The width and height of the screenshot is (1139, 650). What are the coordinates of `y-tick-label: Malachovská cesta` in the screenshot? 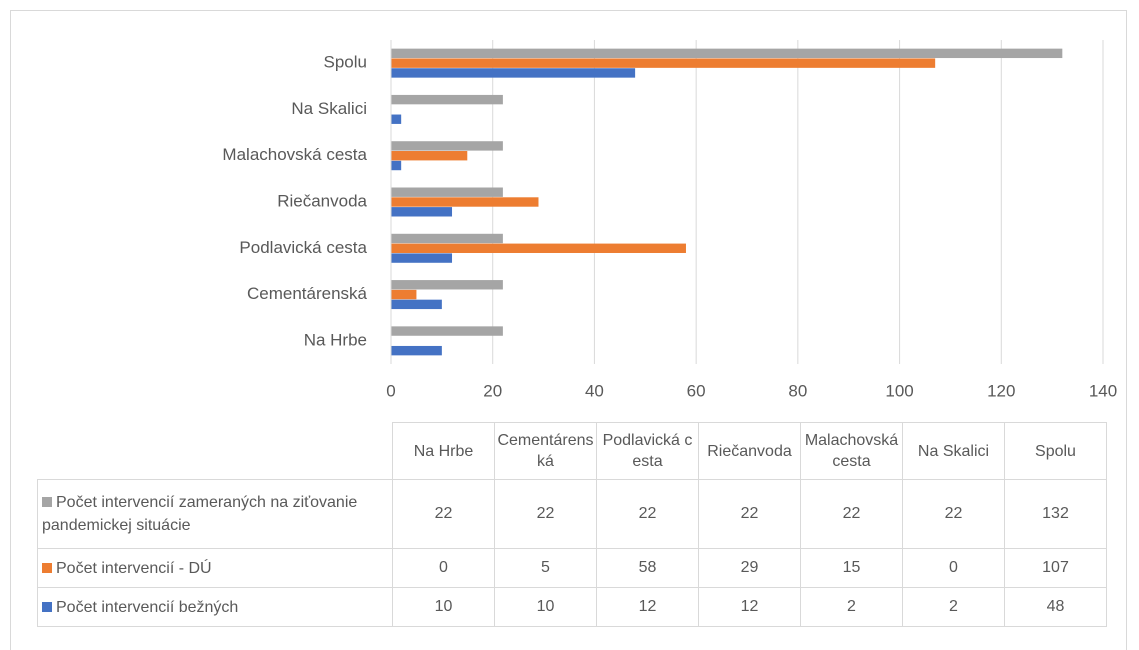 It's located at (294, 154).